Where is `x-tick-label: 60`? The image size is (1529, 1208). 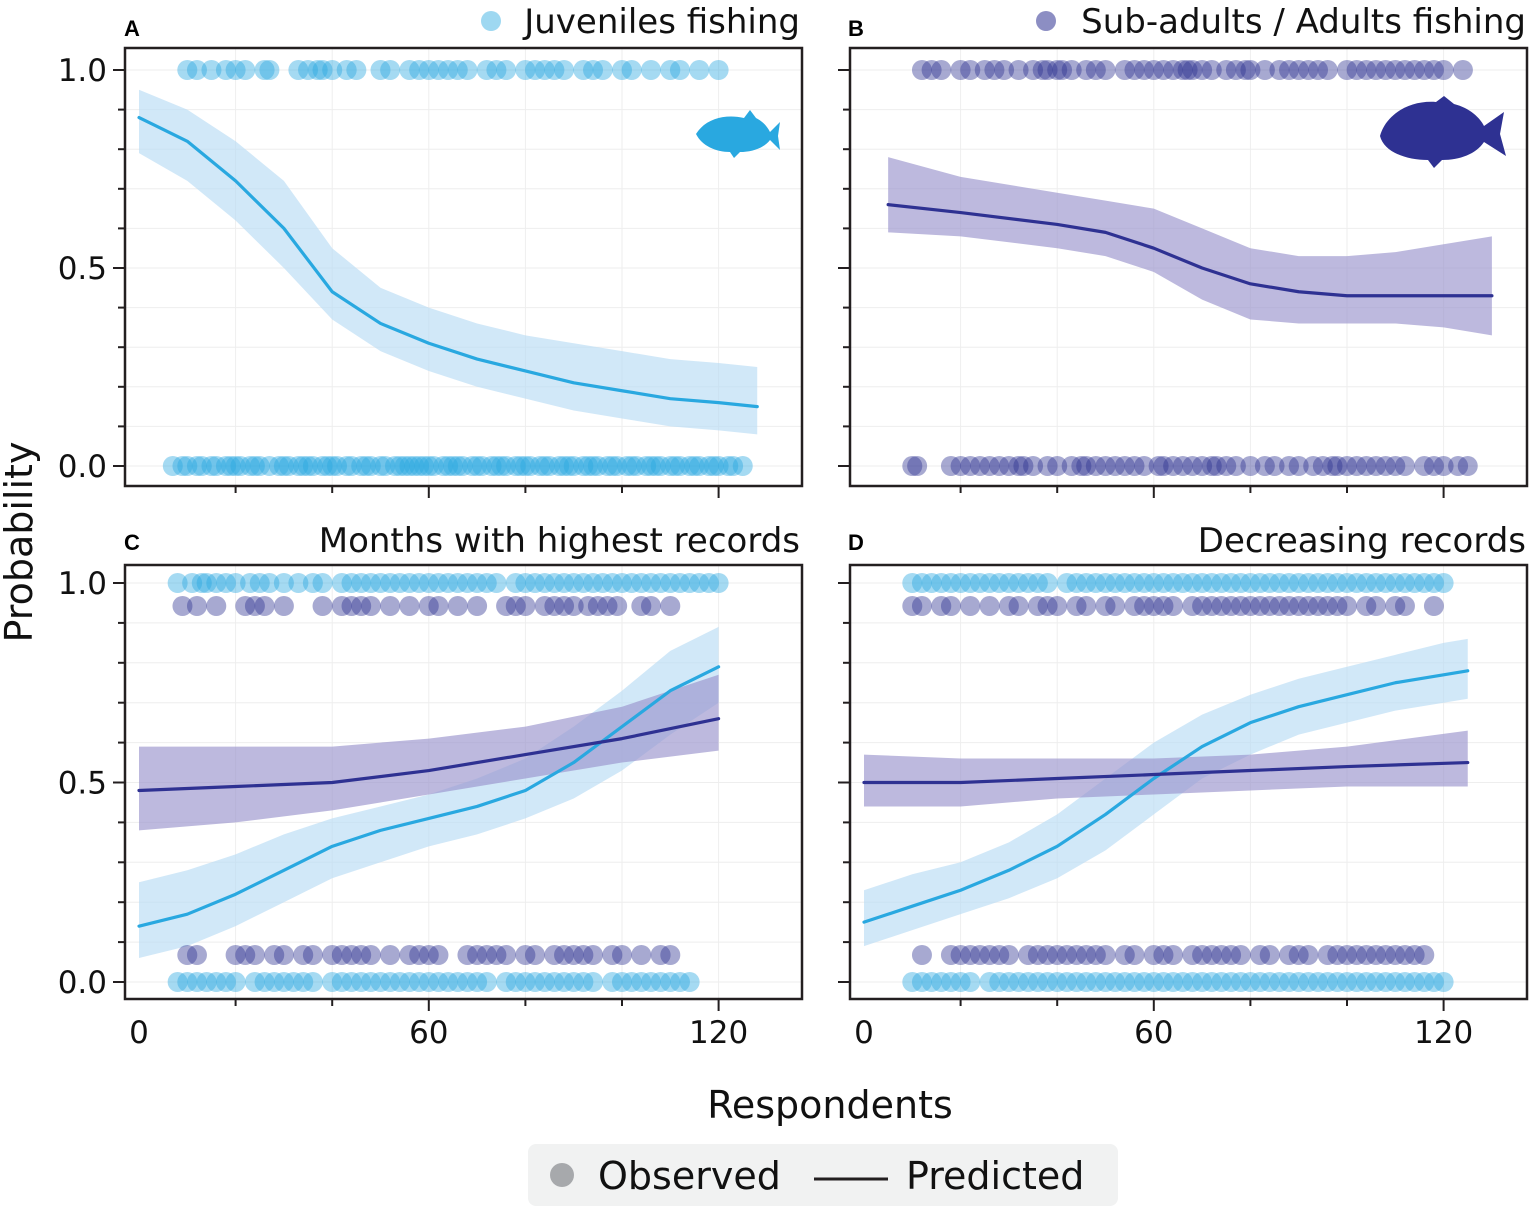
x-tick-label: 60 is located at coordinates (1153, 1033).